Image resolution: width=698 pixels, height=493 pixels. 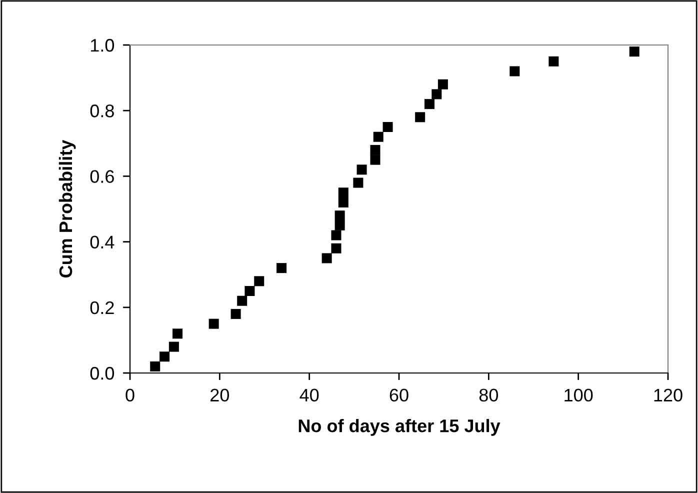 I want to click on x-tick-label: 20, so click(x=220, y=395).